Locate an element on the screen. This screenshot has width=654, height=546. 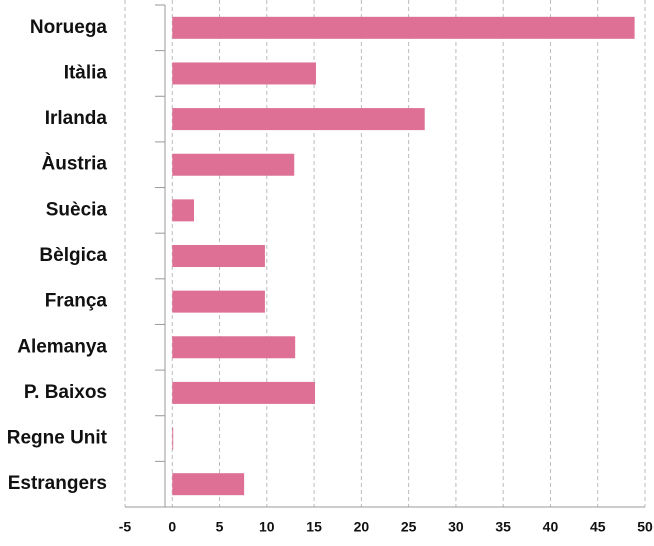
x-tick-label: 45 is located at coordinates (598, 527).